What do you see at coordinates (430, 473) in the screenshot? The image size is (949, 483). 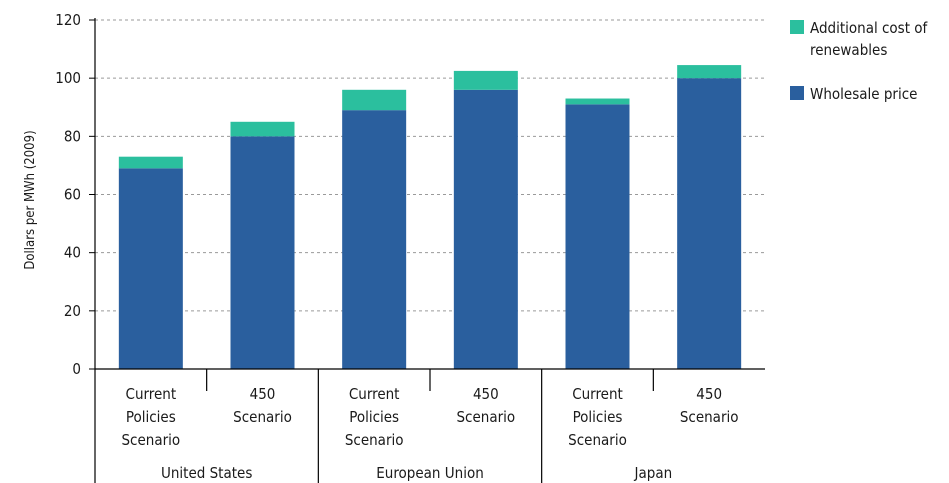 I see `x-group-label: European Union` at bounding box center [430, 473].